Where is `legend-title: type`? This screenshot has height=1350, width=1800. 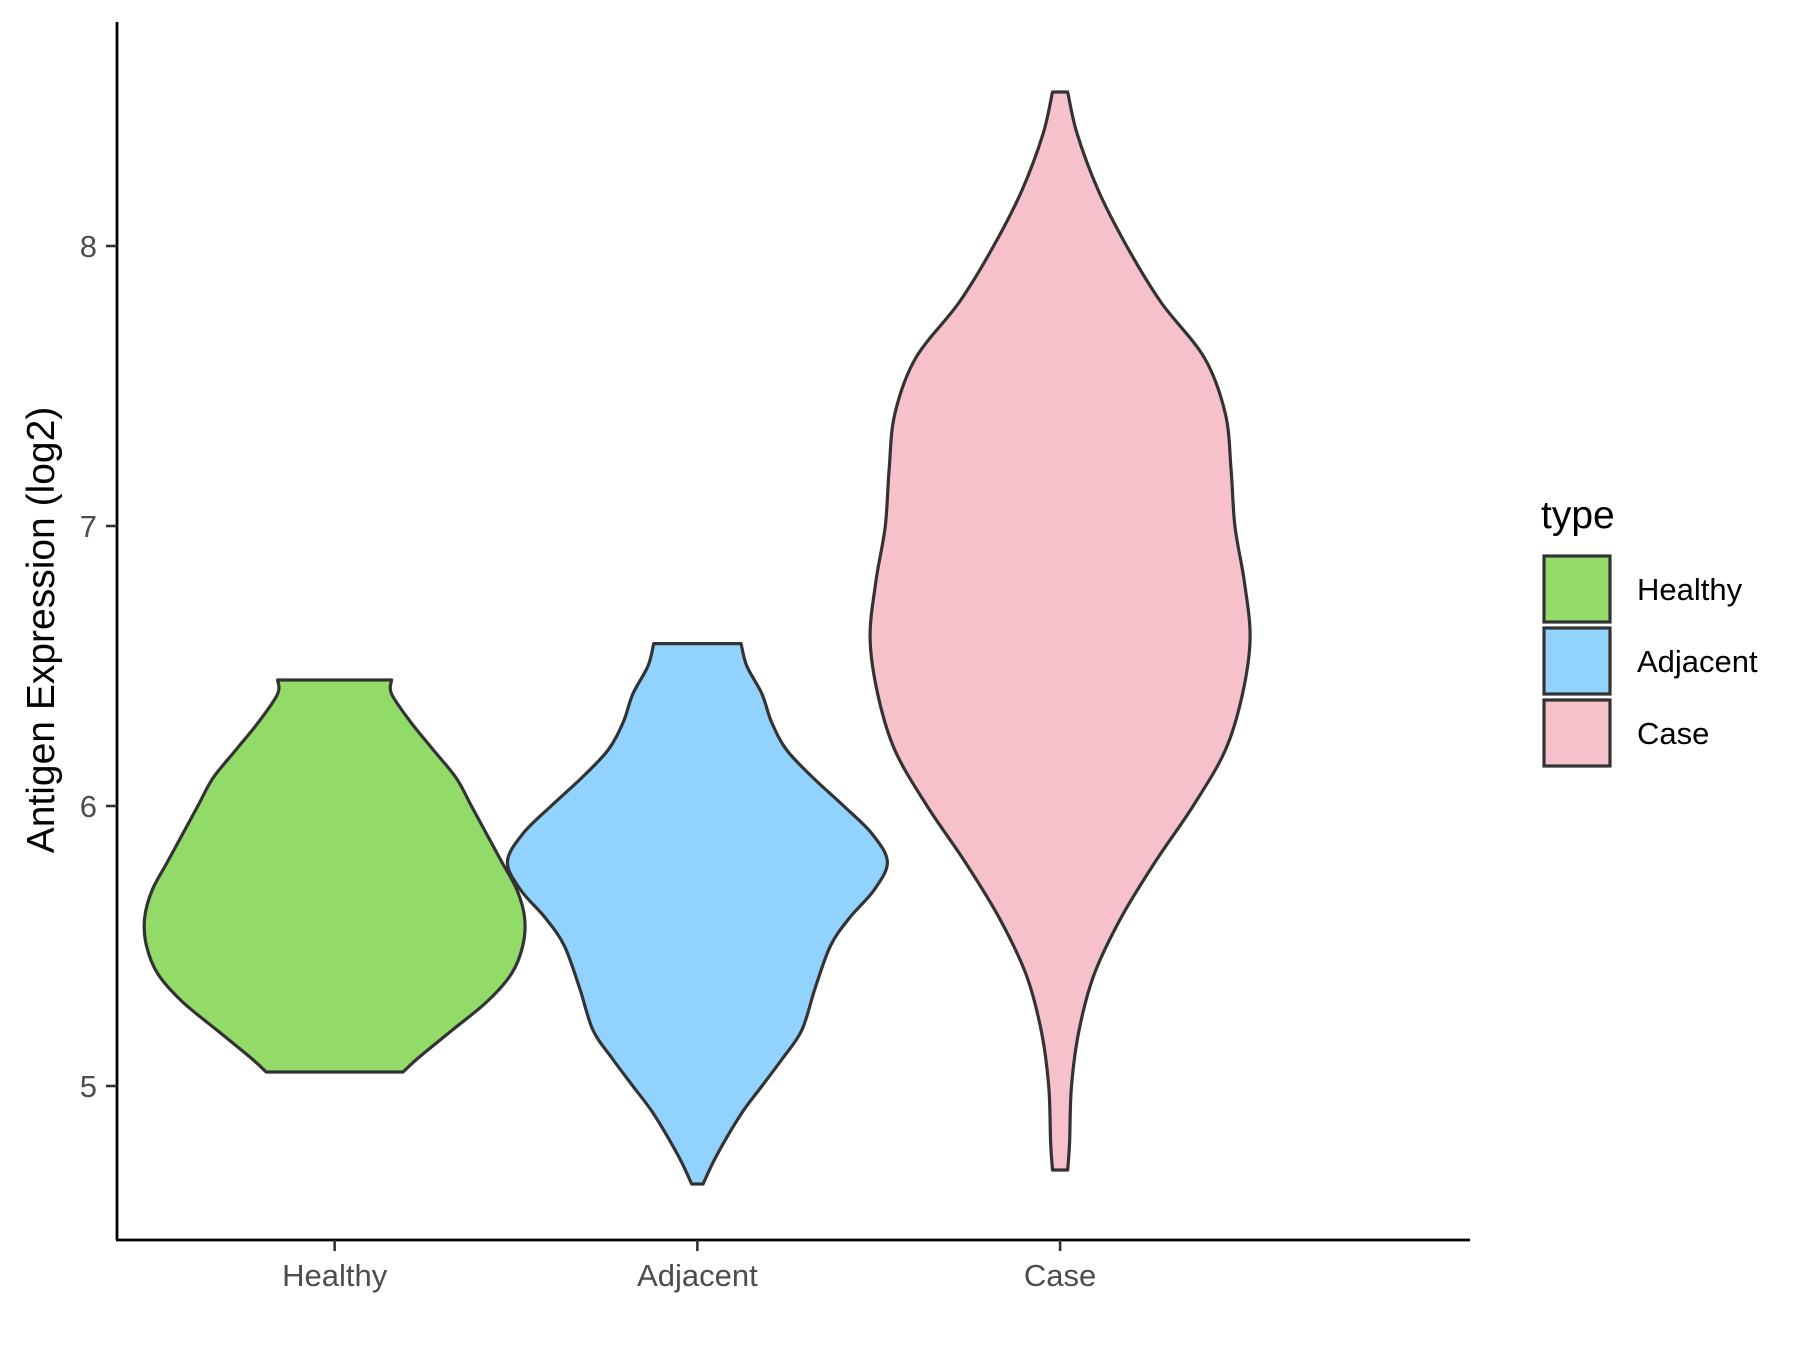
legend-title: type is located at coordinates (1578, 515).